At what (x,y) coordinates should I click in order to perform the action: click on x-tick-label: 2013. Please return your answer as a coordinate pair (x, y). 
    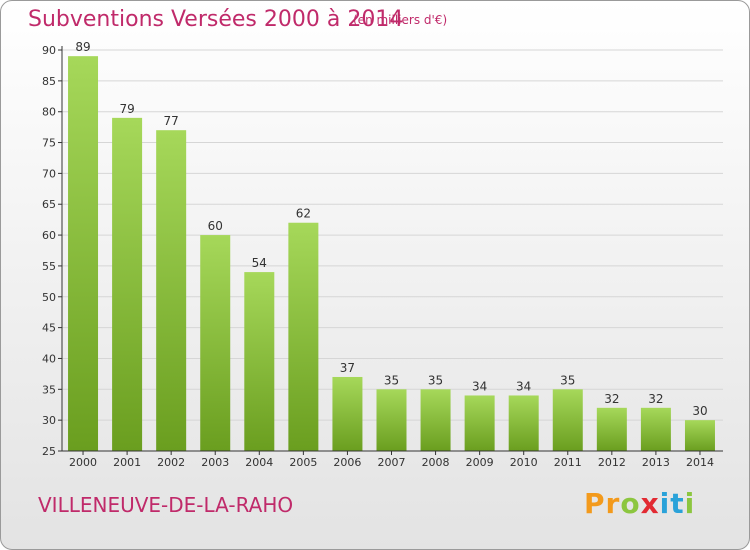
    Looking at the image, I should click on (656, 462).